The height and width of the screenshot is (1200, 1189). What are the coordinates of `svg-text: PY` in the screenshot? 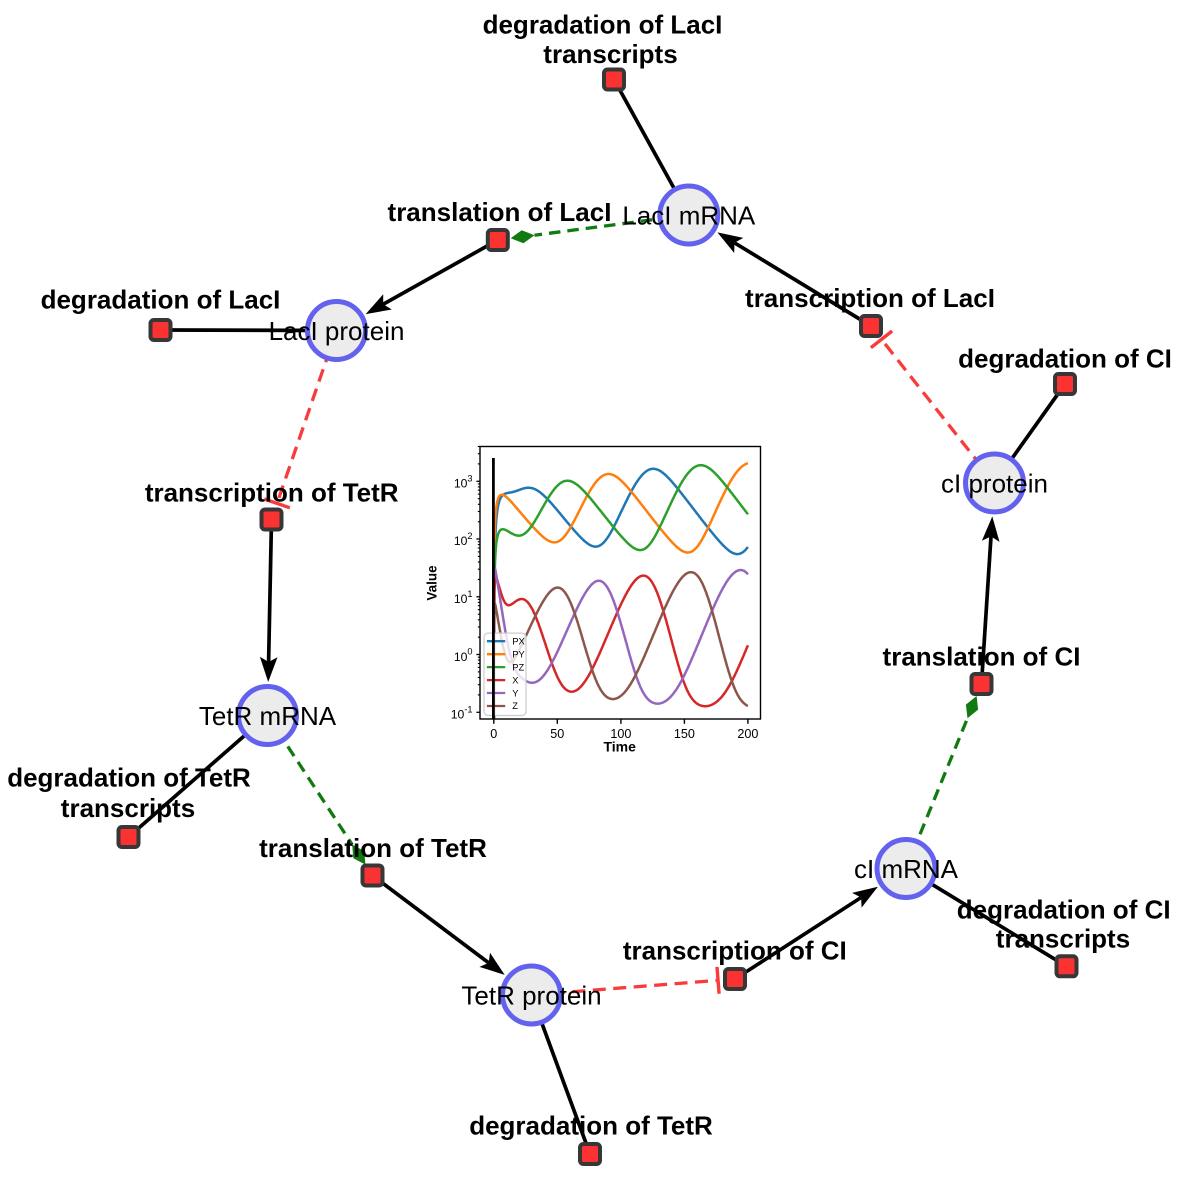 It's located at (518, 655).